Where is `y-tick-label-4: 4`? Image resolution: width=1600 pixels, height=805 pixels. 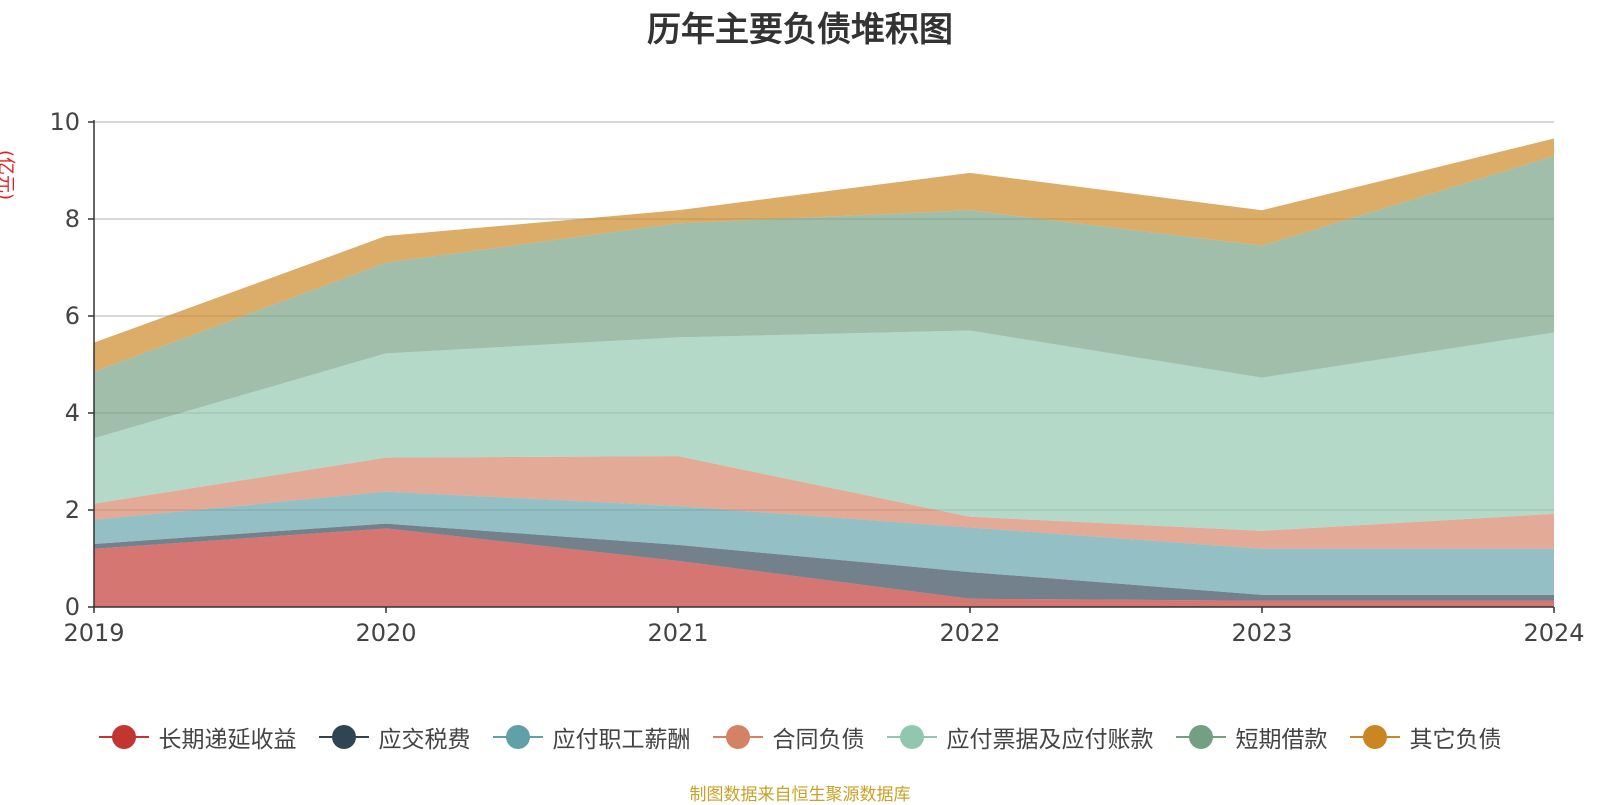 y-tick-label-4: 4 is located at coordinates (72, 413).